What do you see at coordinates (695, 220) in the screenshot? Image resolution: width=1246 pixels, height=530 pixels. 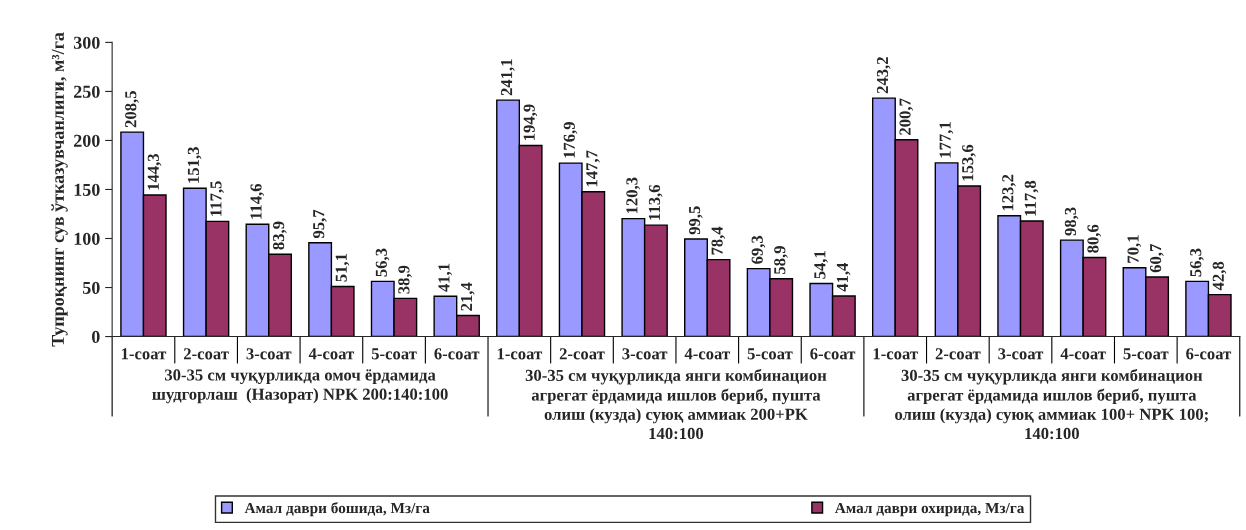 I see `data-label: 99,5` at bounding box center [695, 220].